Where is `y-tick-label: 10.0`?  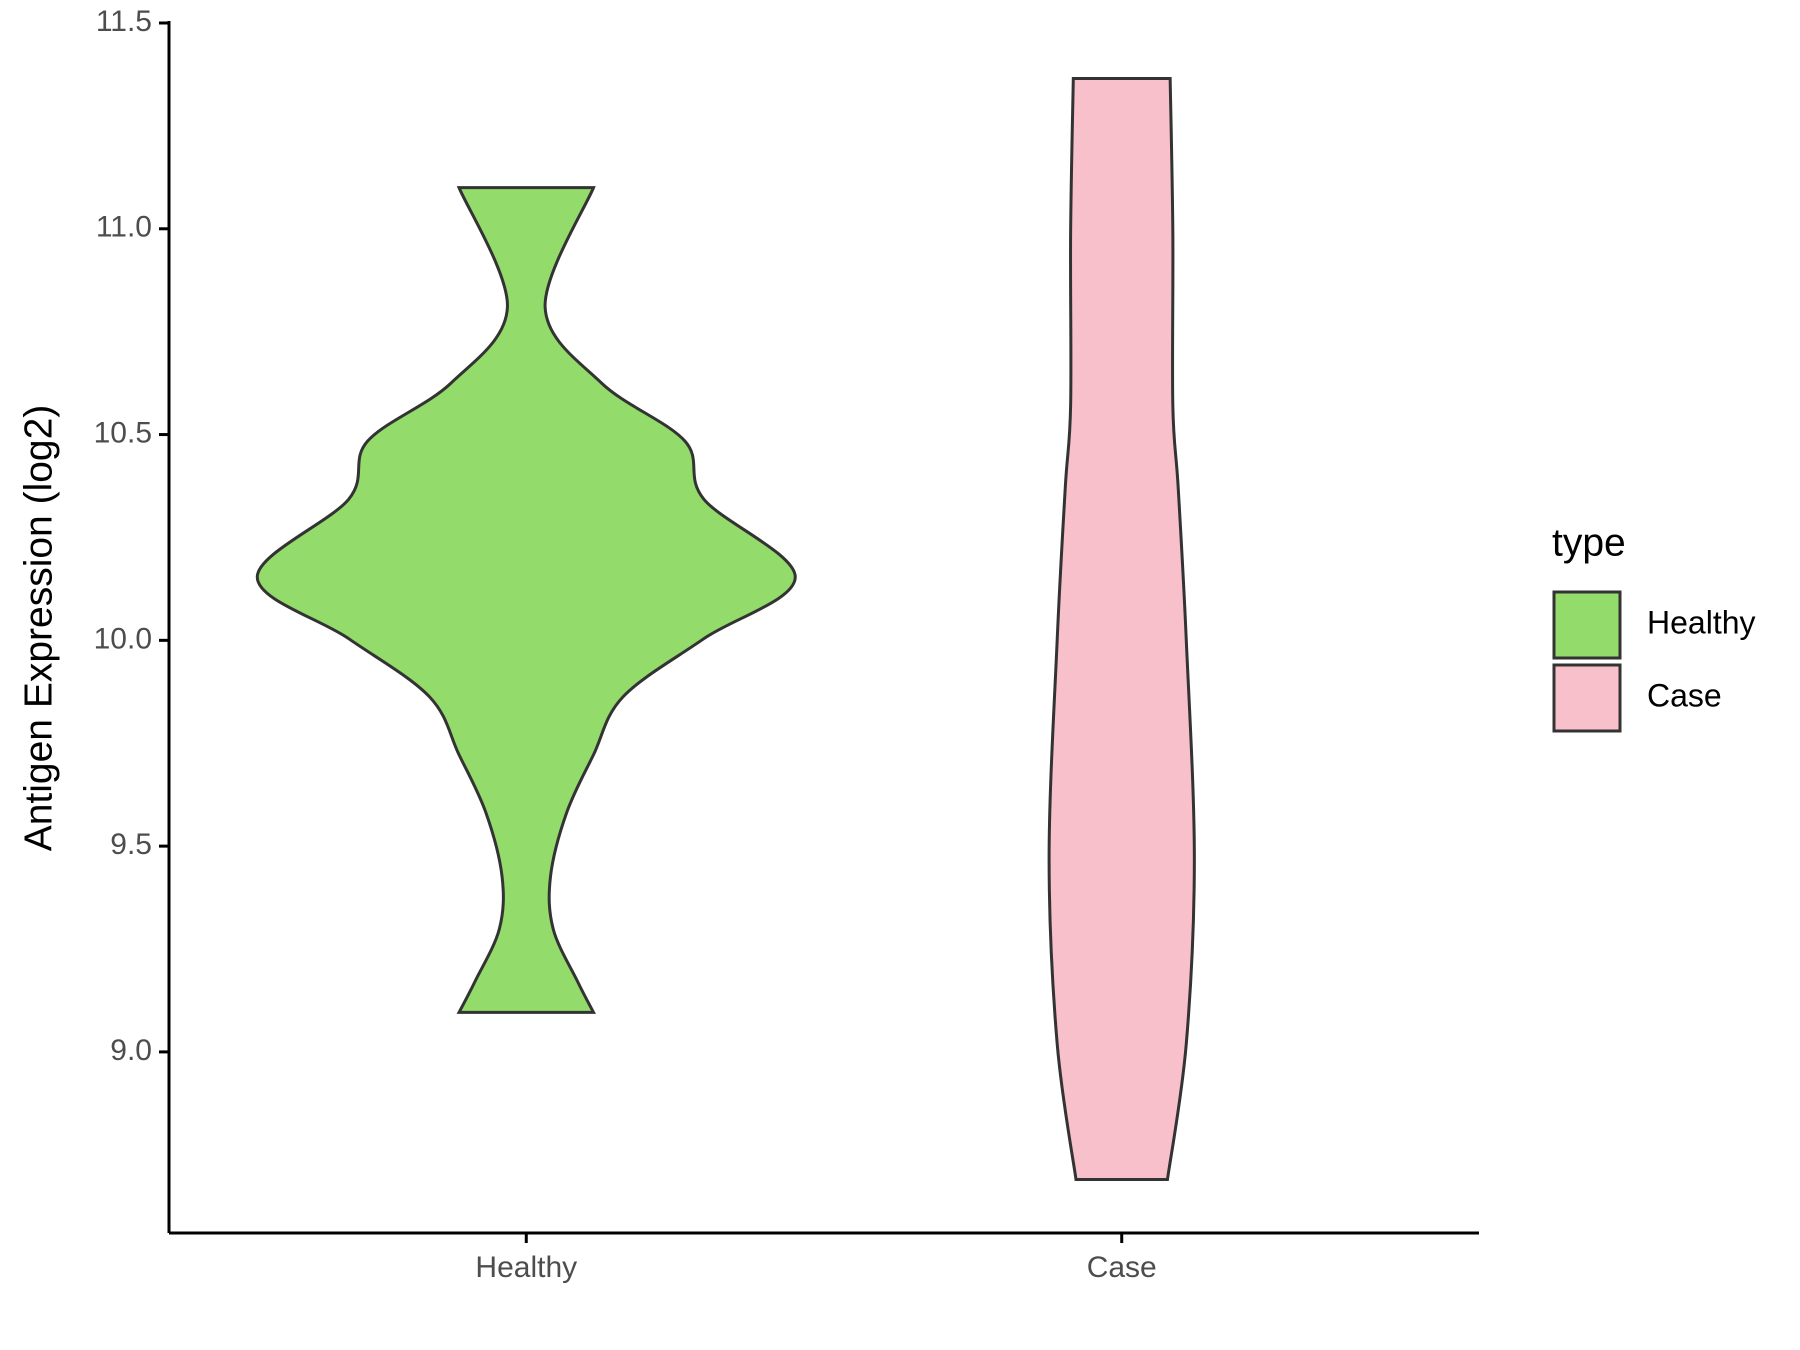
y-tick-label: 10.0 is located at coordinates (123, 638).